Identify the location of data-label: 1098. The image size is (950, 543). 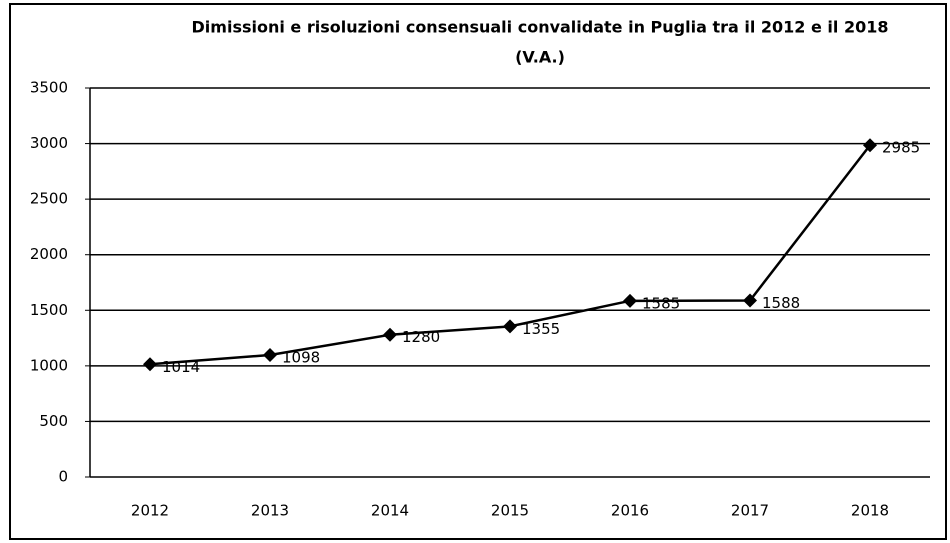
(301, 357).